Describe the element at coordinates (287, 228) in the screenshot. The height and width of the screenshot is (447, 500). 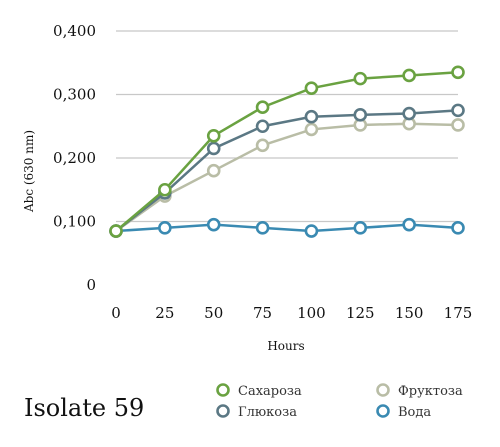
I see `series-line` at that location.